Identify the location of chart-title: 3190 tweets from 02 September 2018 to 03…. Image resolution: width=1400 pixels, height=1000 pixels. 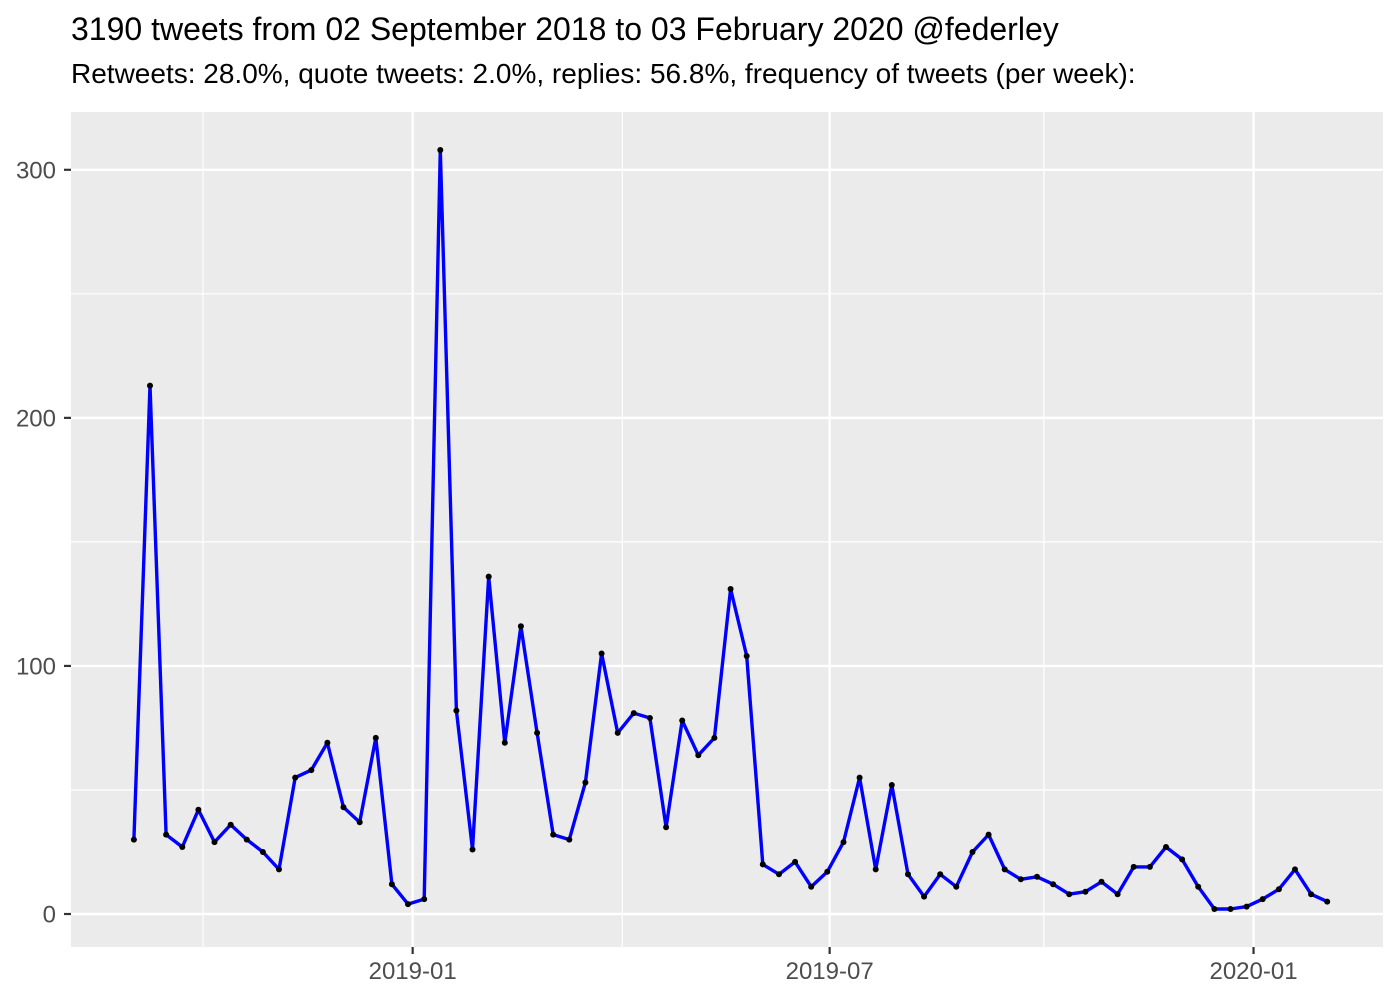
(565, 29).